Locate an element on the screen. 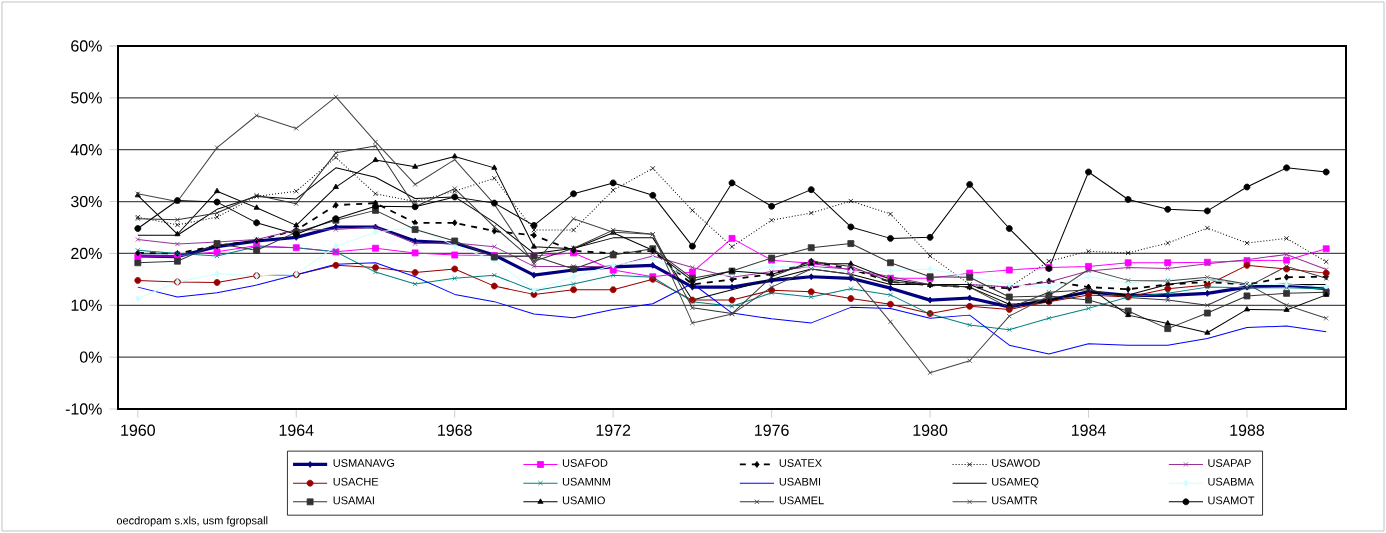  y-tick-label: 0% is located at coordinates (90, 357).